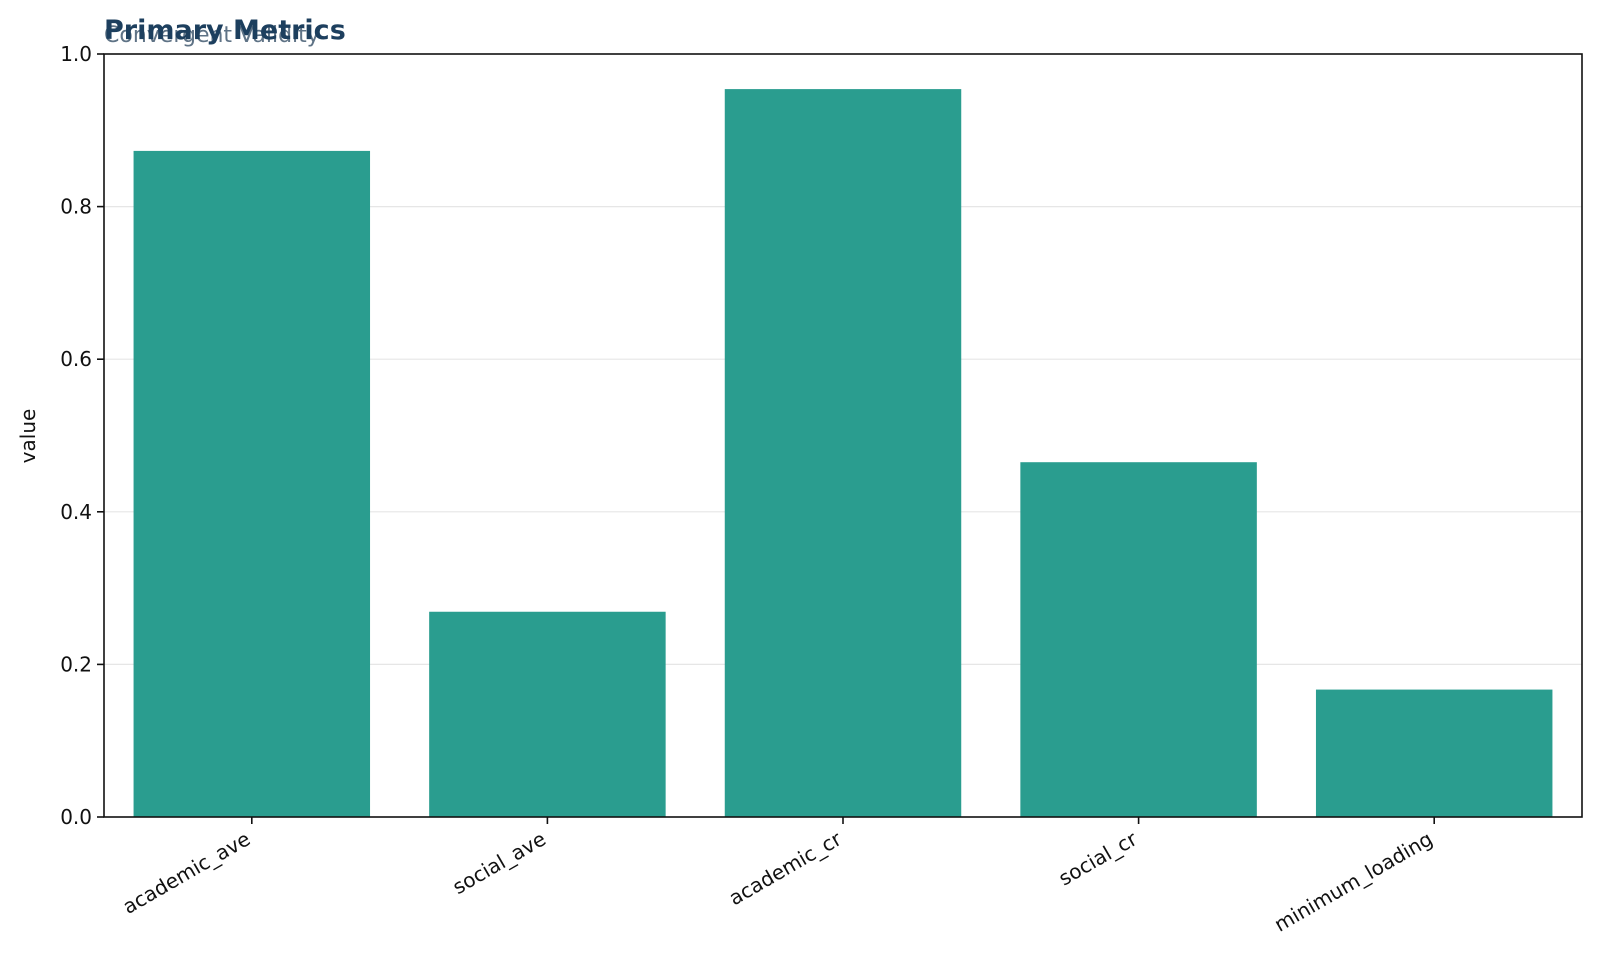 This screenshot has width=1600, height=978. Describe the element at coordinates (76, 664) in the screenshot. I see `y-tick-label: 0.2` at that location.